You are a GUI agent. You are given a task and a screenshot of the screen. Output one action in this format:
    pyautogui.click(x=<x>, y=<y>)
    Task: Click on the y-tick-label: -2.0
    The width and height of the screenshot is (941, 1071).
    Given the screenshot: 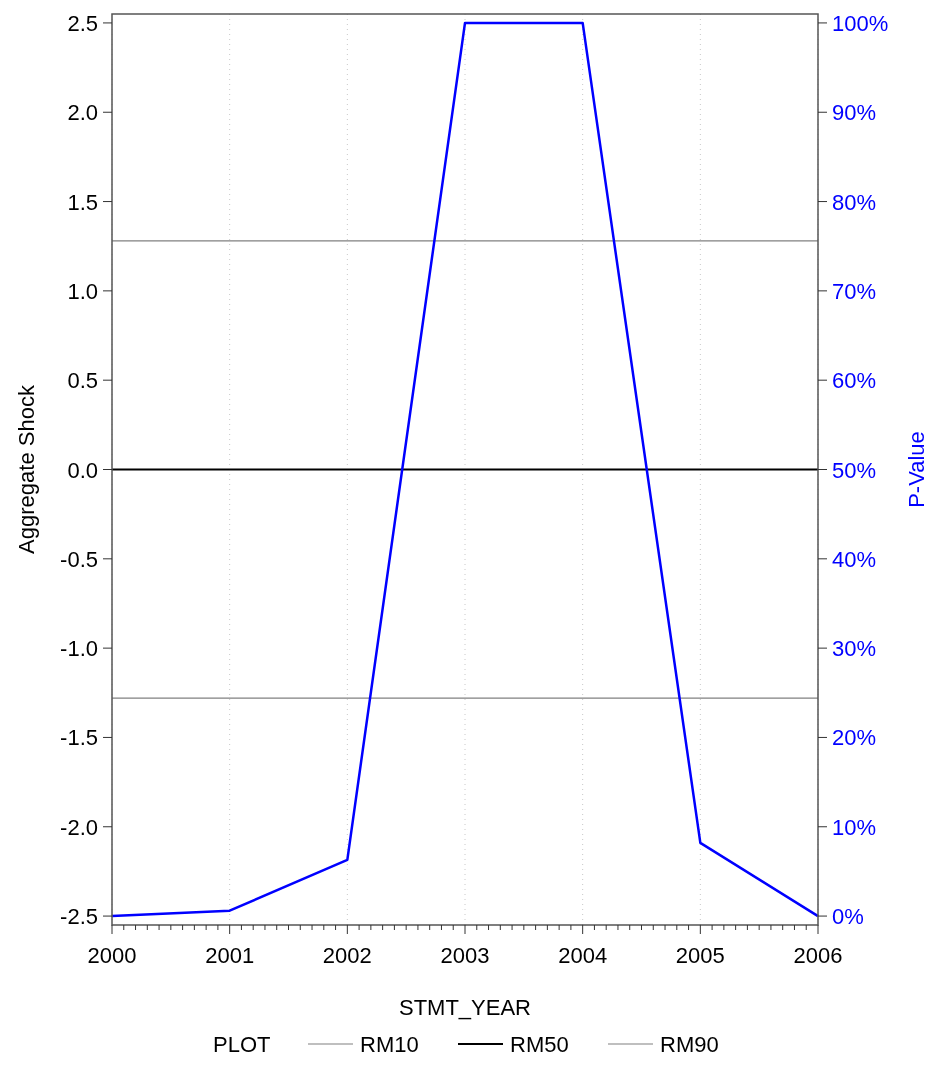 What is the action you would take?
    pyautogui.click(x=79, y=827)
    